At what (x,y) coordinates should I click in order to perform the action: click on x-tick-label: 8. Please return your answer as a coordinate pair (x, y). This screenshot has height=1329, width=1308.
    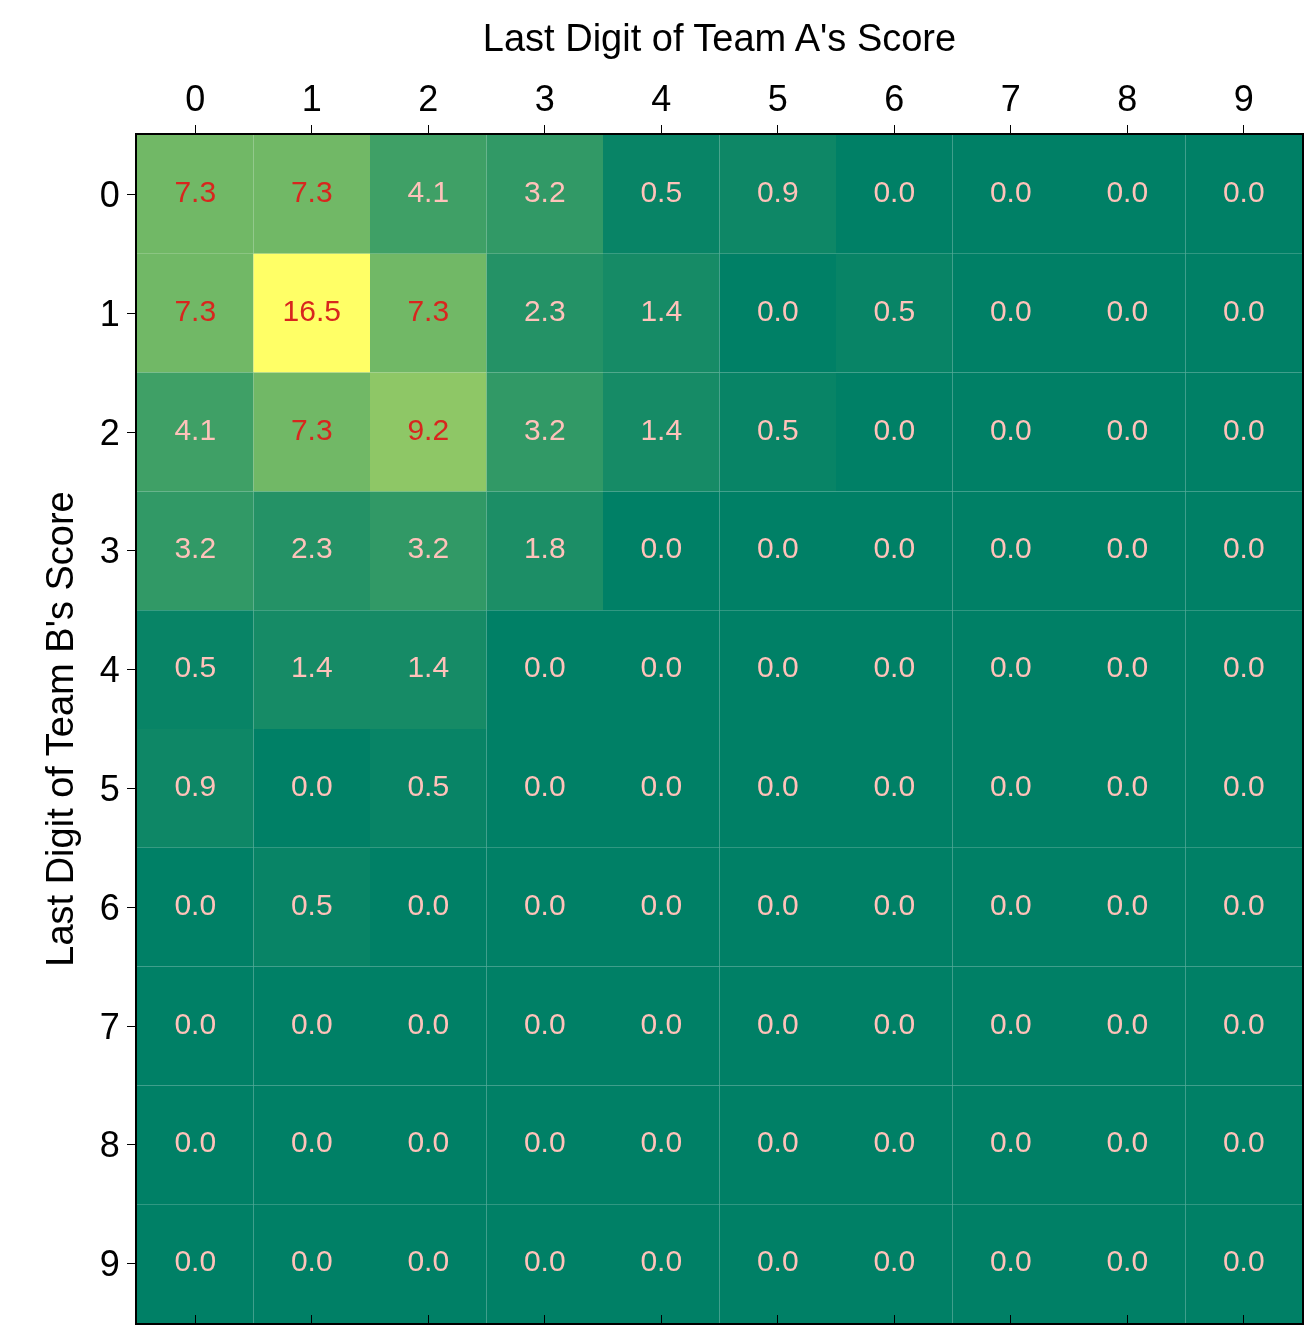
    Looking at the image, I should click on (1127, 98).